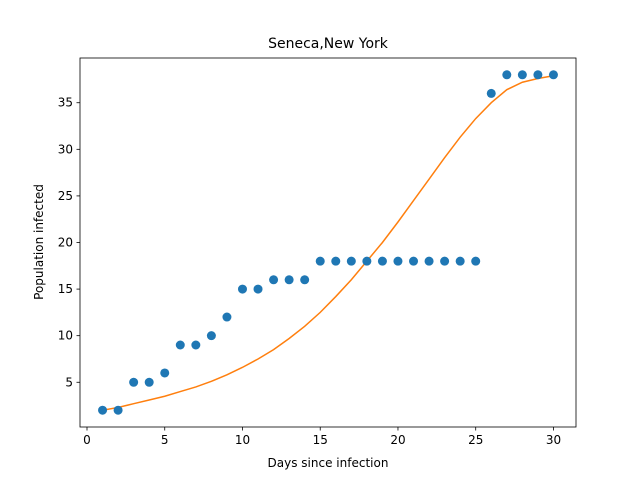  I want to click on x-tick-label: 15, so click(320, 440).